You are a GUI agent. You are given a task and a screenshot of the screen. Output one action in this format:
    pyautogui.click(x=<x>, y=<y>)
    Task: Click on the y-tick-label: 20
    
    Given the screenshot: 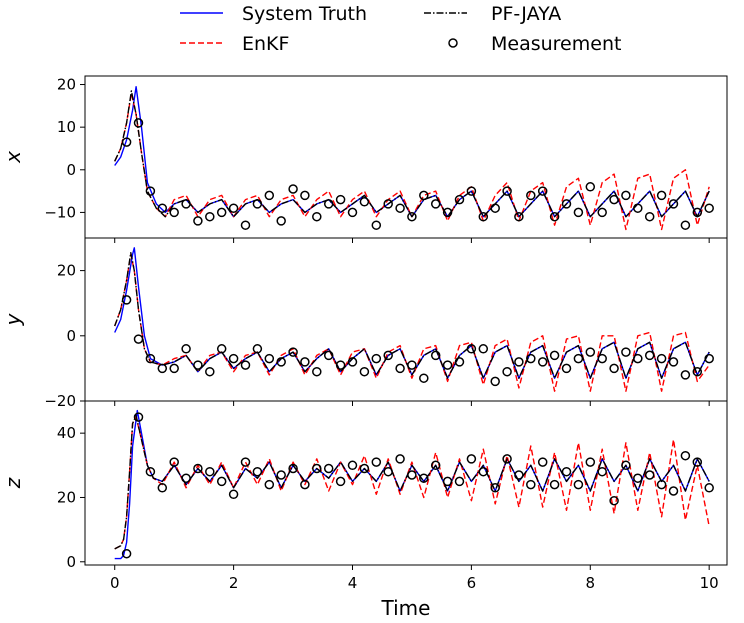 What is the action you would take?
    pyautogui.click(x=66, y=85)
    